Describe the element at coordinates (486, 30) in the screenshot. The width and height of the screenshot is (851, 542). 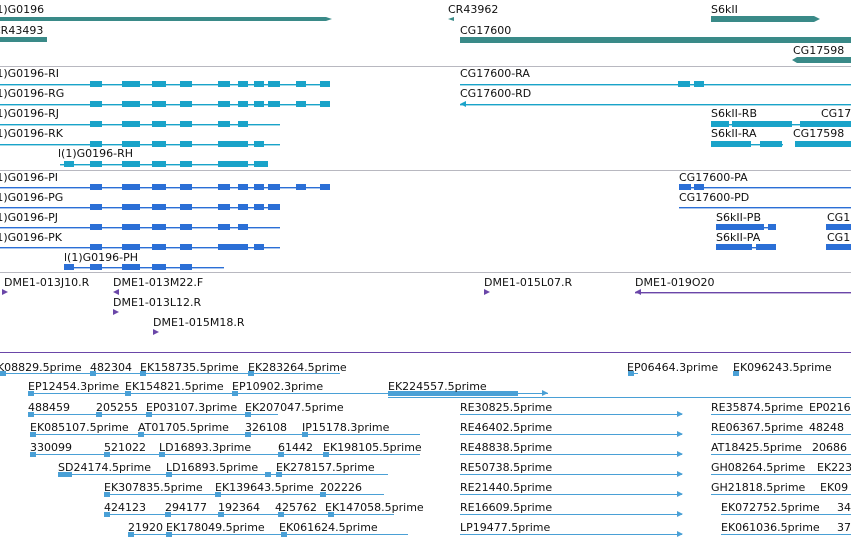
I see `gene-label: CG17600` at that location.